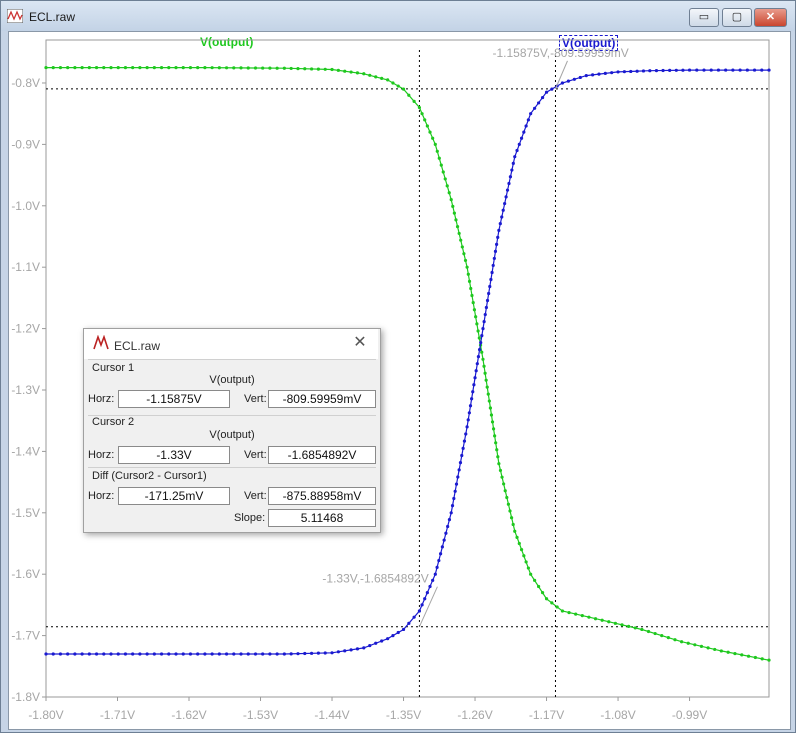  What do you see at coordinates (375, 579) in the screenshot?
I see `cursor2-annotation: -1.33V,-1.6854892V` at bounding box center [375, 579].